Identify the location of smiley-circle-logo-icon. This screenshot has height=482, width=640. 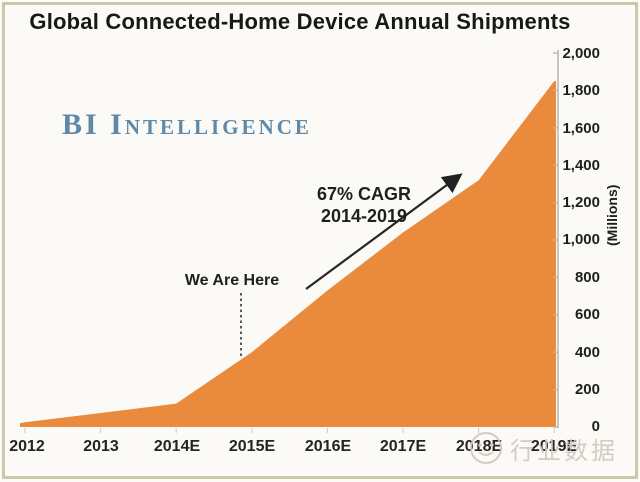
(486, 448).